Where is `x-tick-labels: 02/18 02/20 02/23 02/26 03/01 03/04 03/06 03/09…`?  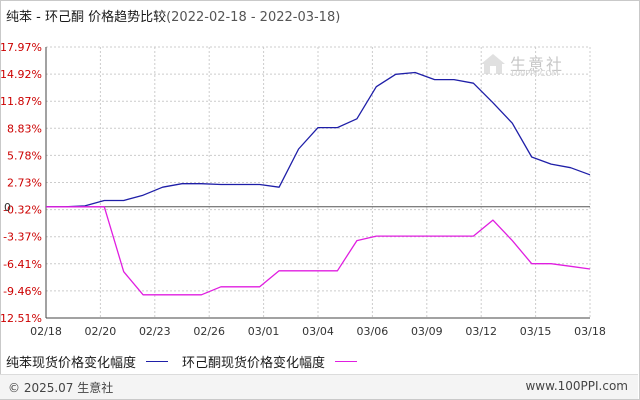 x-tick-labels: 02/18 02/20 02/23 02/26 03/01 03/04 03/06 03/09… is located at coordinates (318, 331).